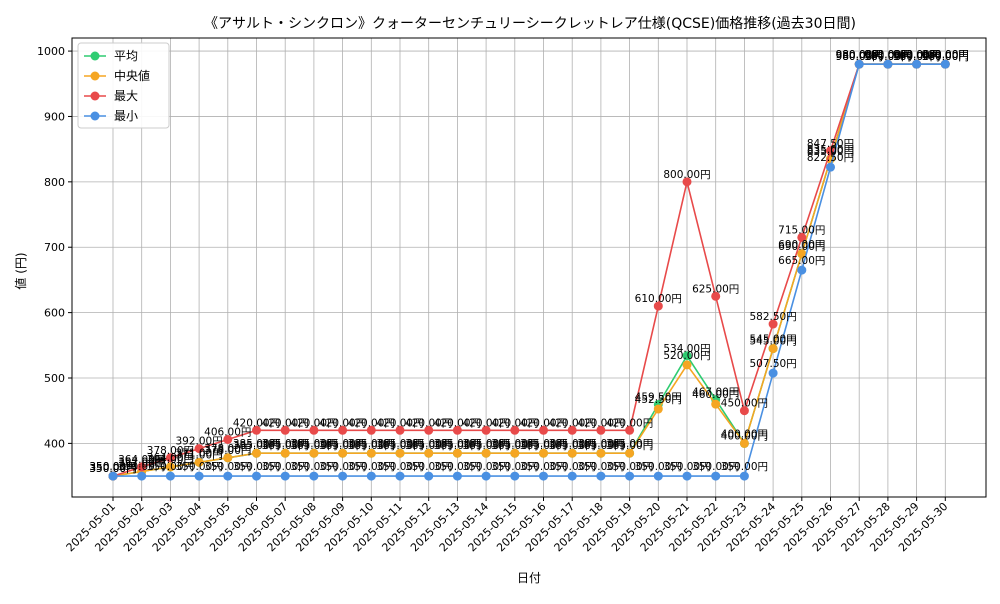 The image size is (1000, 604). I want to click on y-tick-label: 800, so click(54, 182).